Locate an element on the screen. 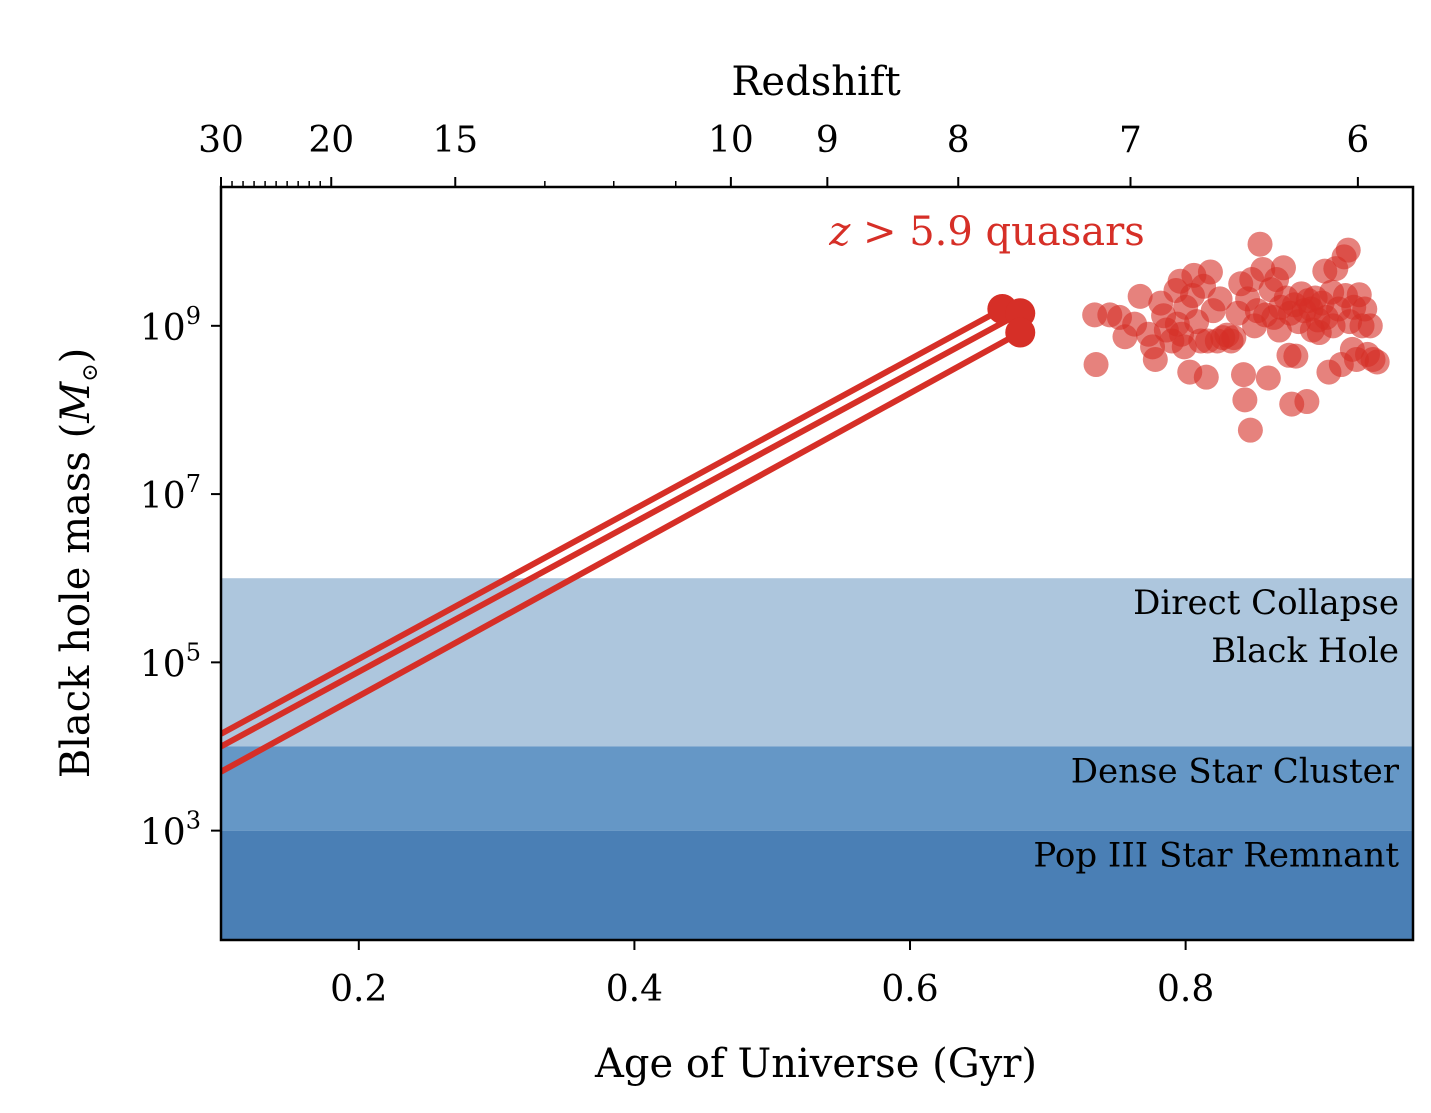 The width and height of the screenshot is (1431, 1113). y-tick-label: 10³ is located at coordinates (170, 830).